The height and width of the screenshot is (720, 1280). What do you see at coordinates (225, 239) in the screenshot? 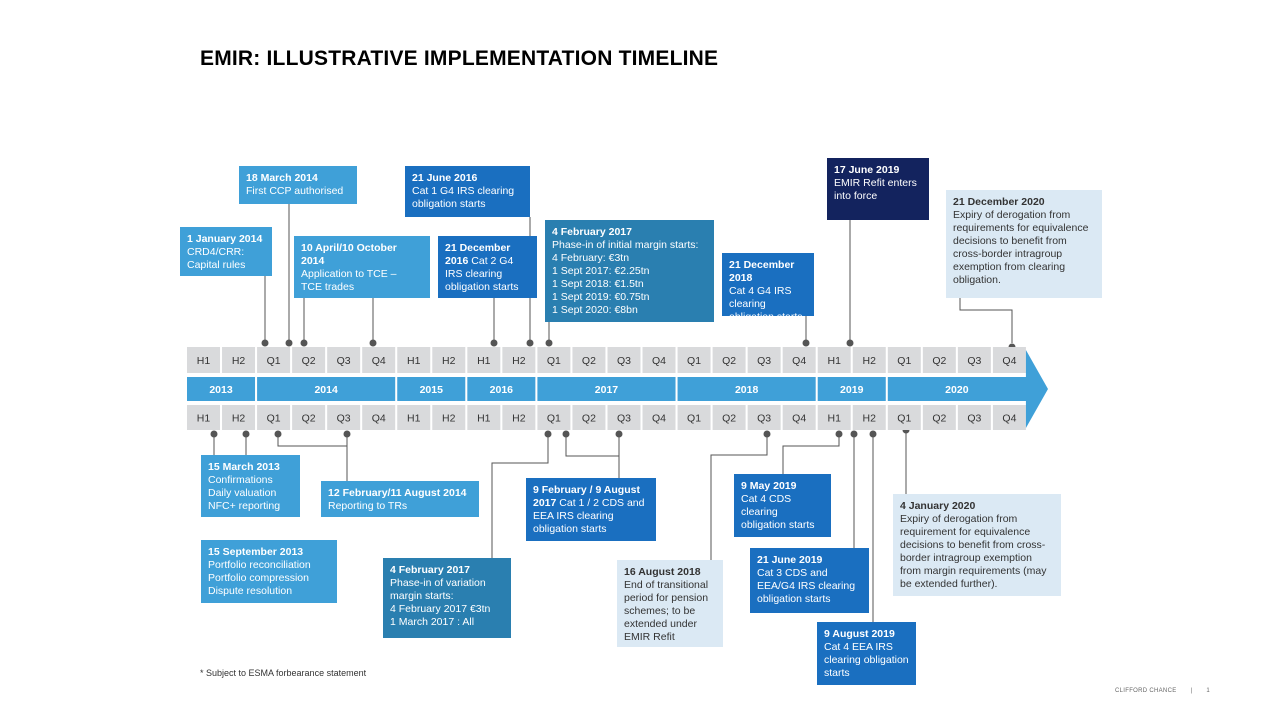
I see `callout-date: 1 January 2014` at bounding box center [225, 239].